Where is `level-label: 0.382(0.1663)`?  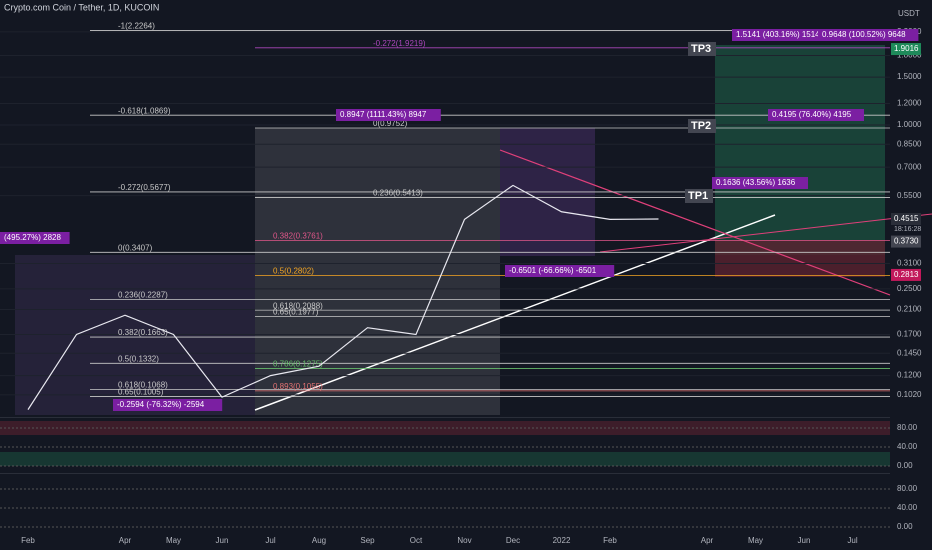
level-label: 0.382(0.1663) is located at coordinates (143, 332).